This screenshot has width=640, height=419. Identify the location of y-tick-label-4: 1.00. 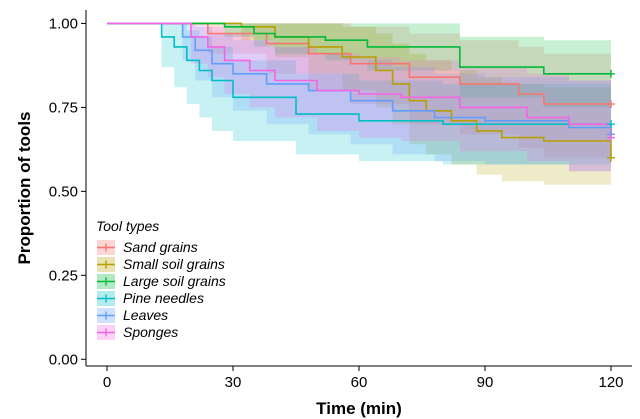
(63, 23).